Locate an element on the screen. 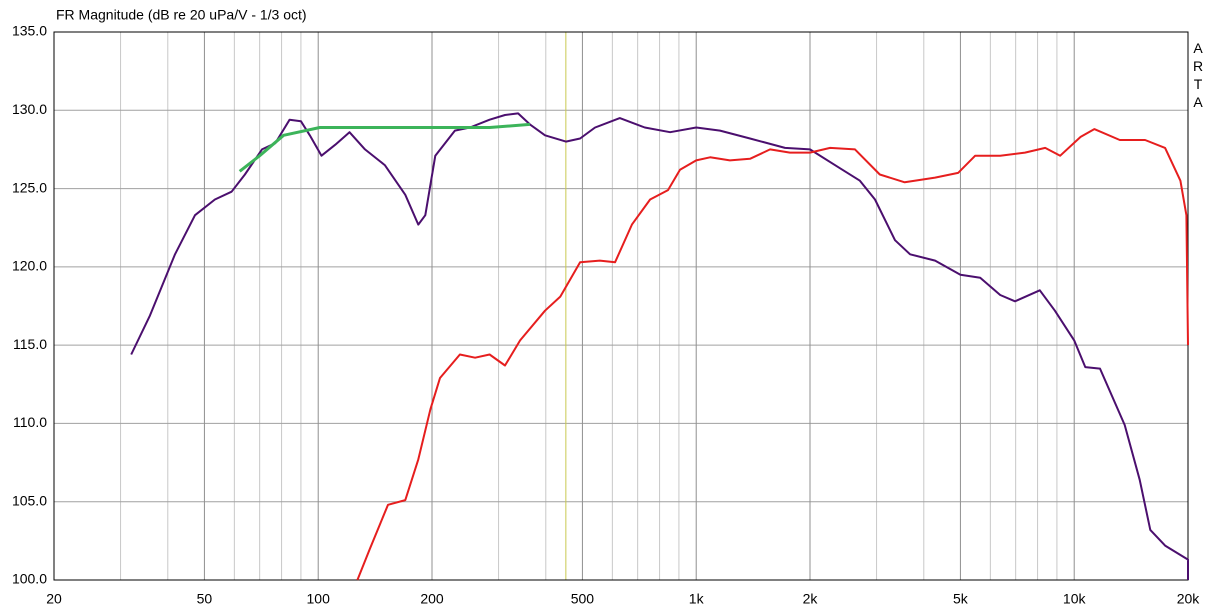  y-tick-label: 100.0 is located at coordinates (29, 579).